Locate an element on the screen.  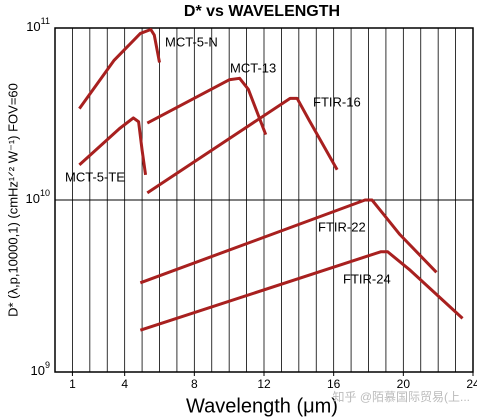
x-tick-label: 16 is located at coordinates (334, 384).